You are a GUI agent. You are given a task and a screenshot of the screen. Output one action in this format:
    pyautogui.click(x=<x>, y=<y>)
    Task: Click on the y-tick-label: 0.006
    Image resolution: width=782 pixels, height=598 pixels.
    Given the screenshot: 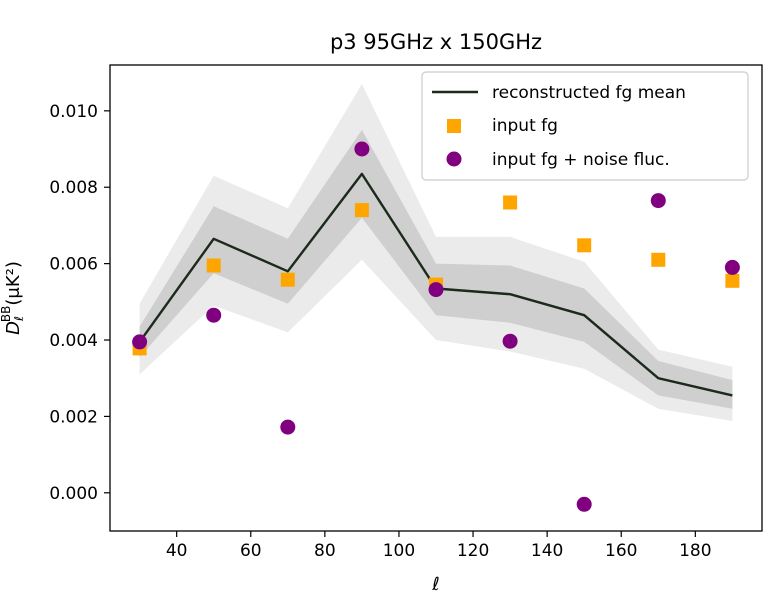 What is the action you would take?
    pyautogui.click(x=73, y=265)
    